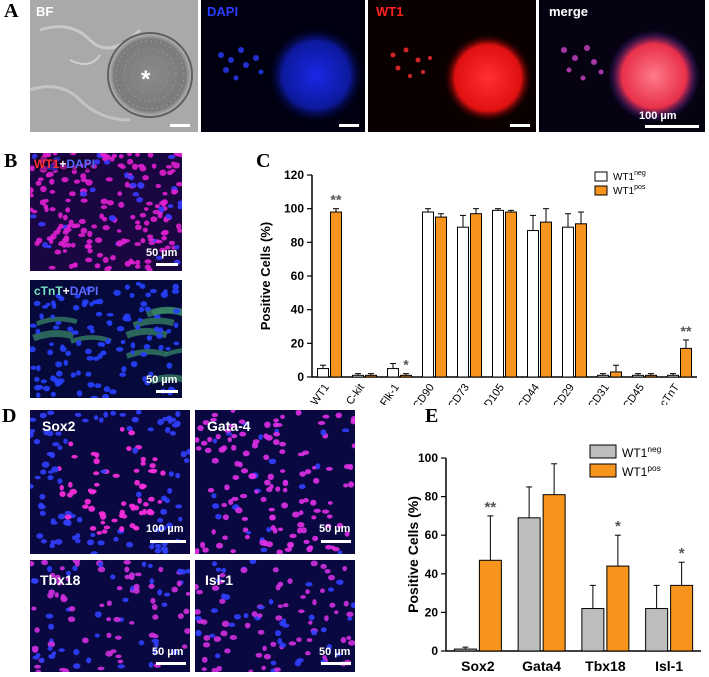 The image size is (709, 677). I want to click on bar-WT1-pos, so click(336, 294).